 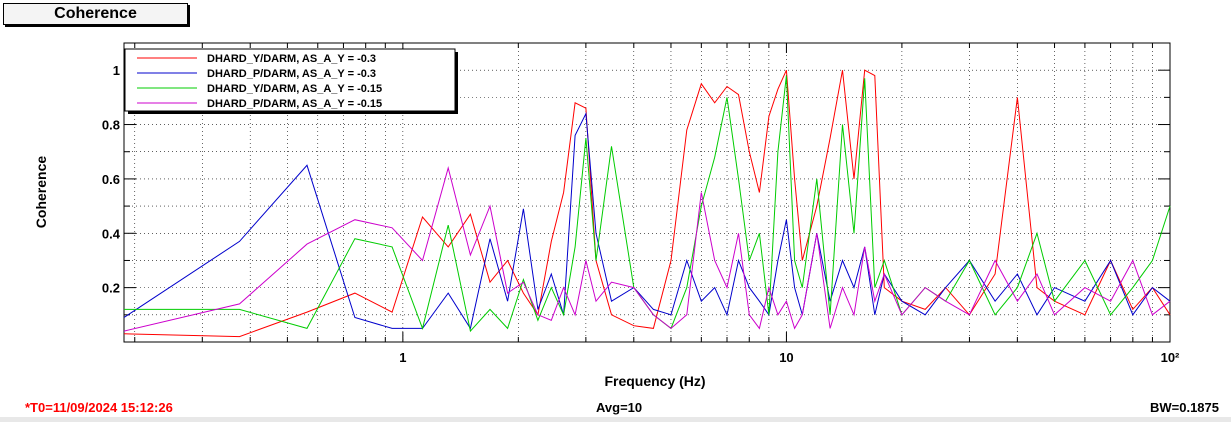 What do you see at coordinates (291, 59) in the screenshot?
I see `legend-label-1: DHARD_Y/DARM, AS_A_Y = -0.3` at bounding box center [291, 59].